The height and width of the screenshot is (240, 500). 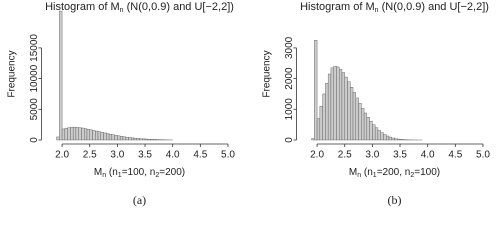 What do you see at coordinates (375, 175) in the screenshot?
I see `x-axis-label-part: 1` at bounding box center [375, 175].